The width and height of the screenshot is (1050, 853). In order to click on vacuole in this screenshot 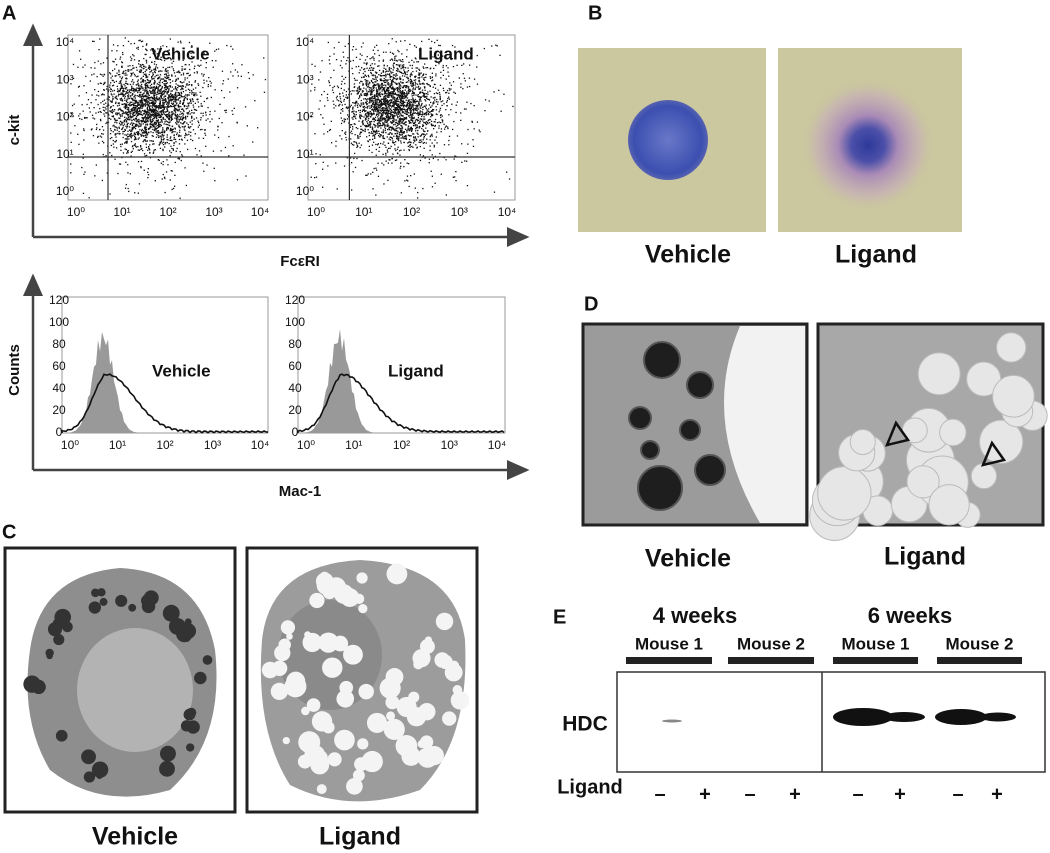, I will do `click(295, 686)`.